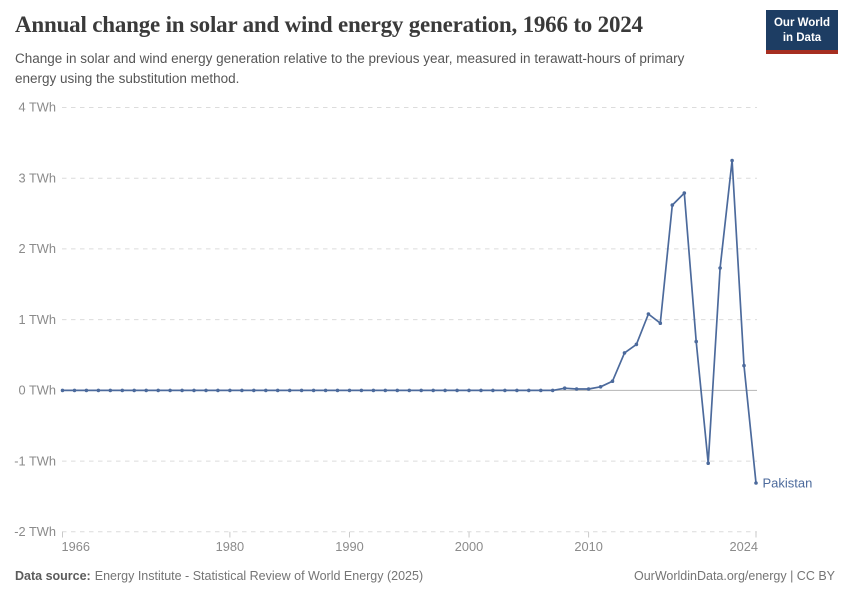 The image size is (850, 600). What do you see at coordinates (35, 531) in the screenshot?
I see `y-axis-tick-label: -2 TWh` at bounding box center [35, 531].